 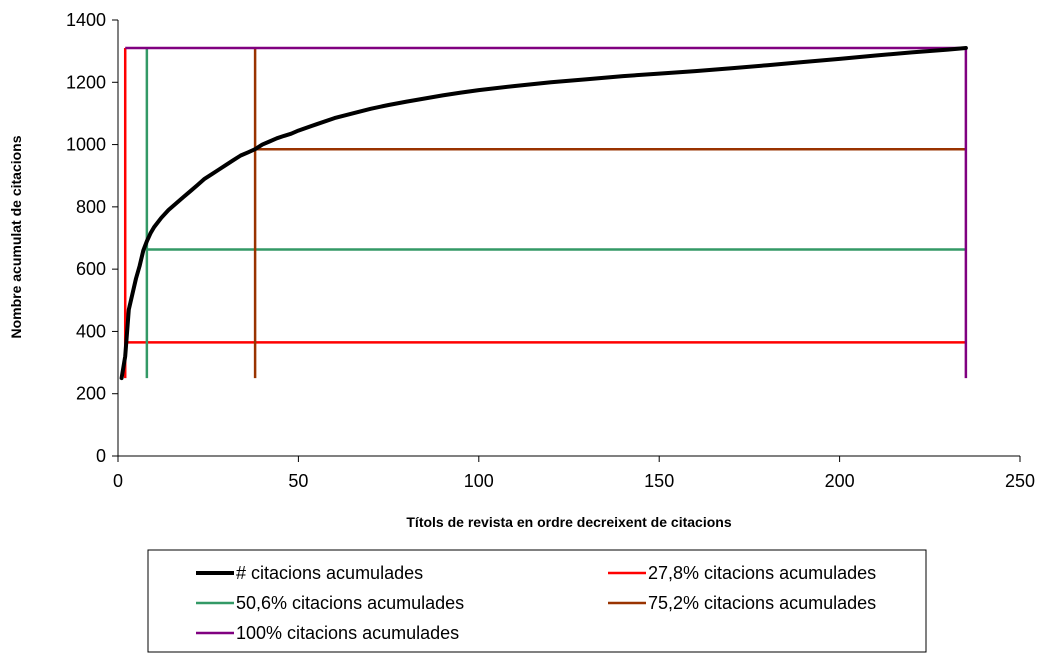 What do you see at coordinates (298, 481) in the screenshot?
I see `x-tick-label: 50` at bounding box center [298, 481].